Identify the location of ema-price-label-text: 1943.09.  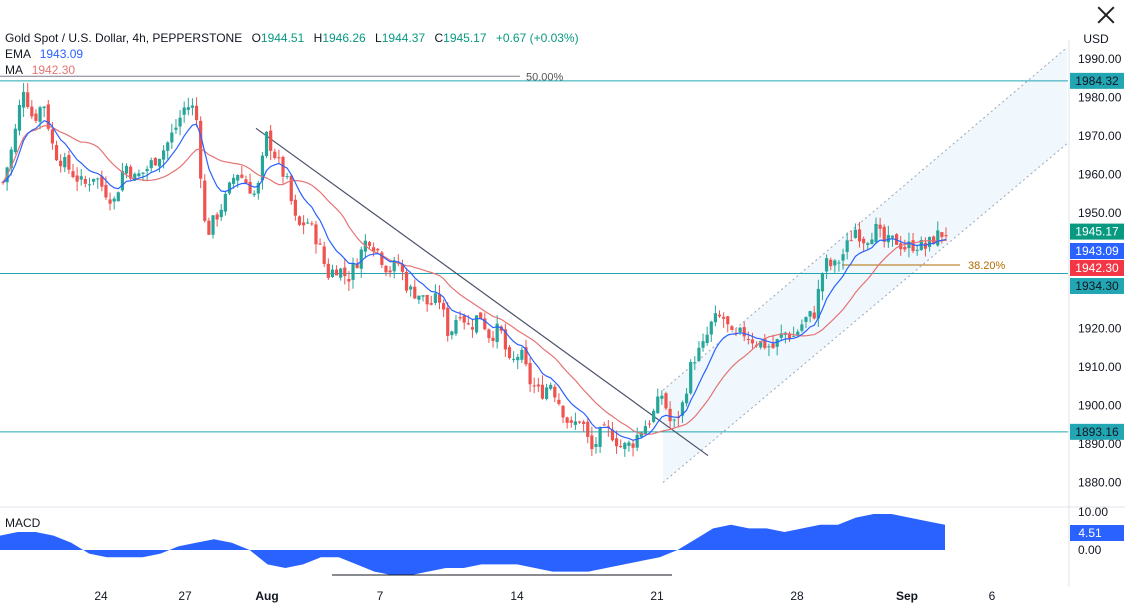
(1097, 251).